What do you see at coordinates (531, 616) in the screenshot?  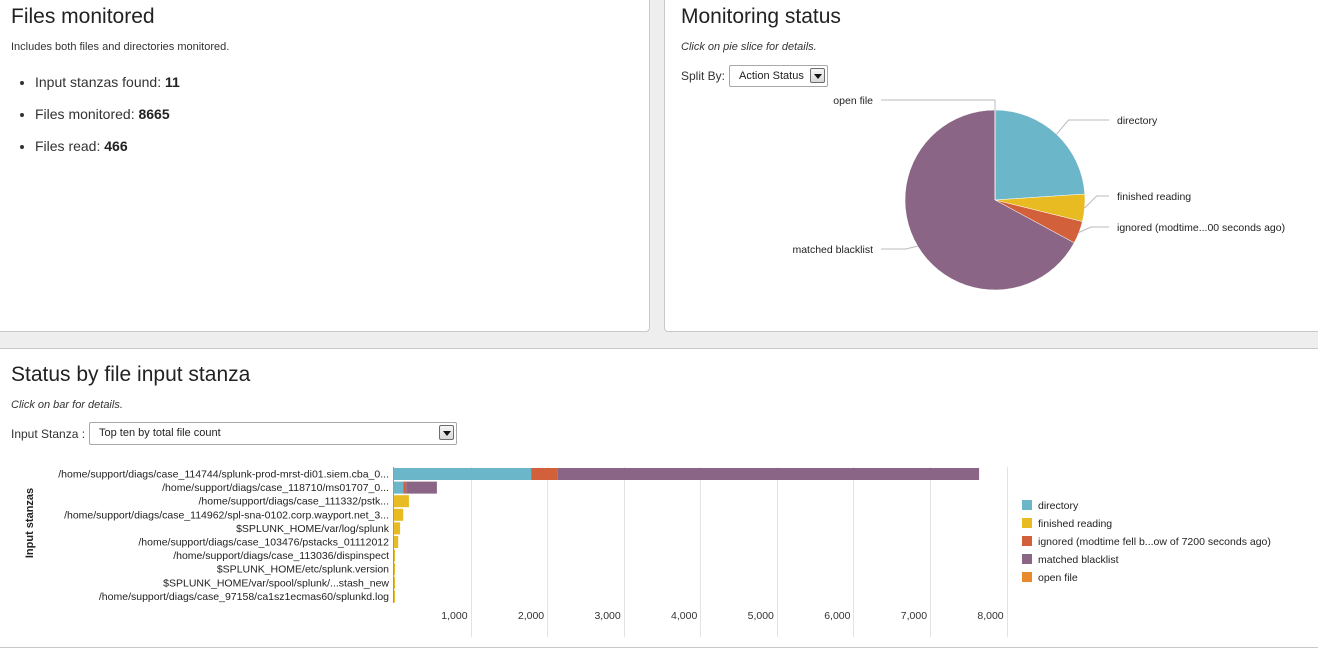 I see `x-tick-label: 2,000` at bounding box center [531, 616].